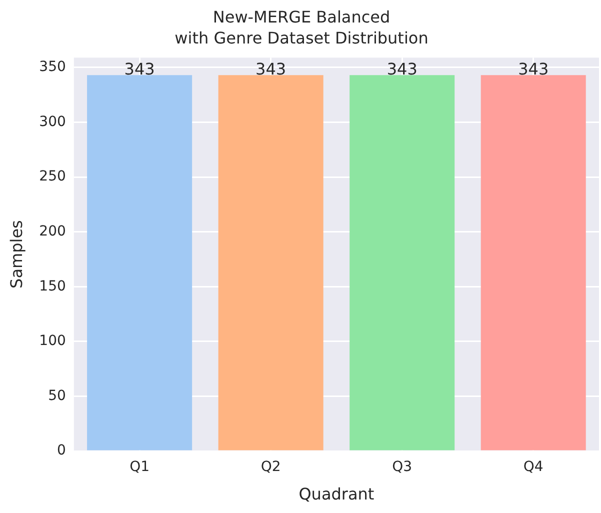 This screenshot has width=601, height=513. Describe the element at coordinates (52, 231) in the screenshot. I see `y-tick-label: 200` at that location.